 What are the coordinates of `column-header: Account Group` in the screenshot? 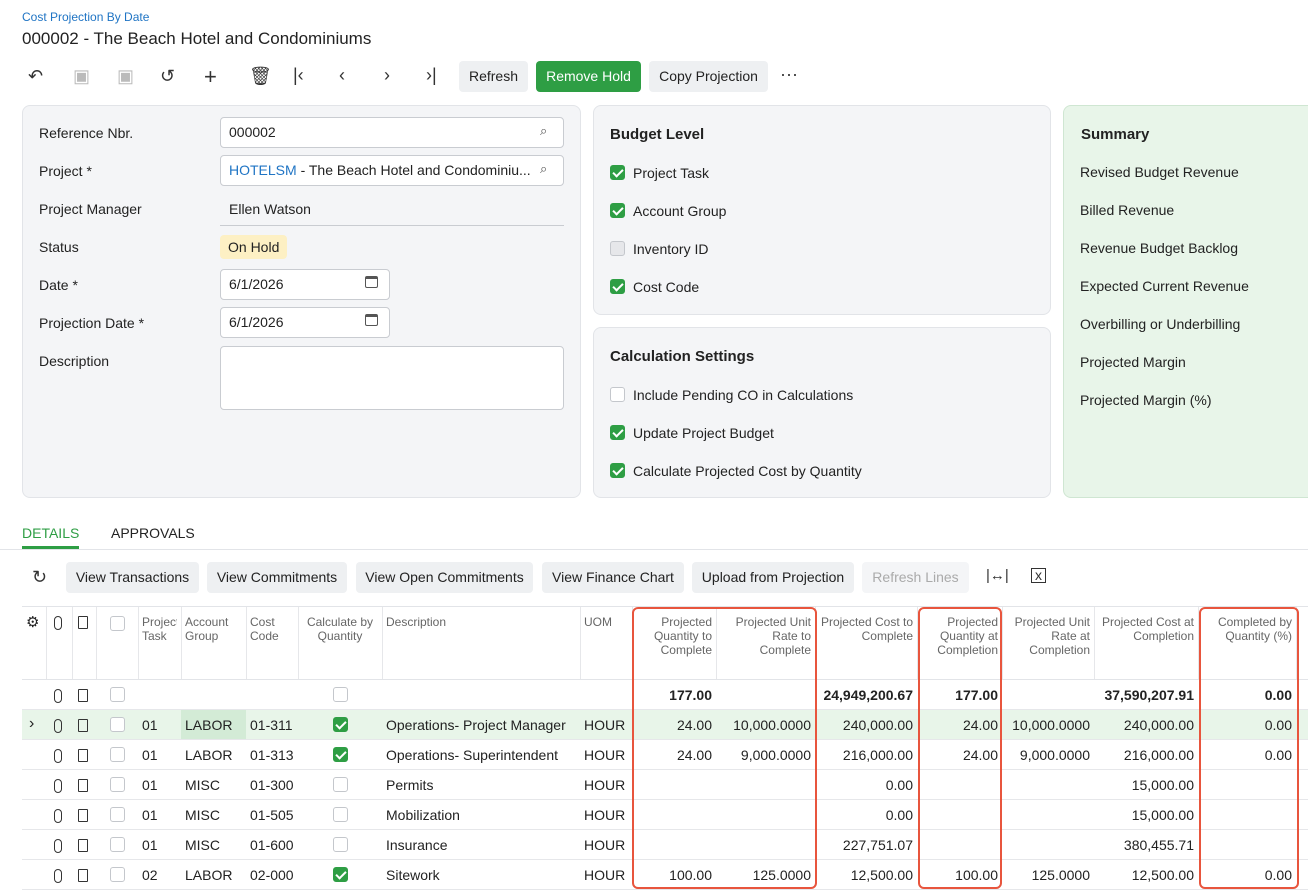 It's located at (213, 629).